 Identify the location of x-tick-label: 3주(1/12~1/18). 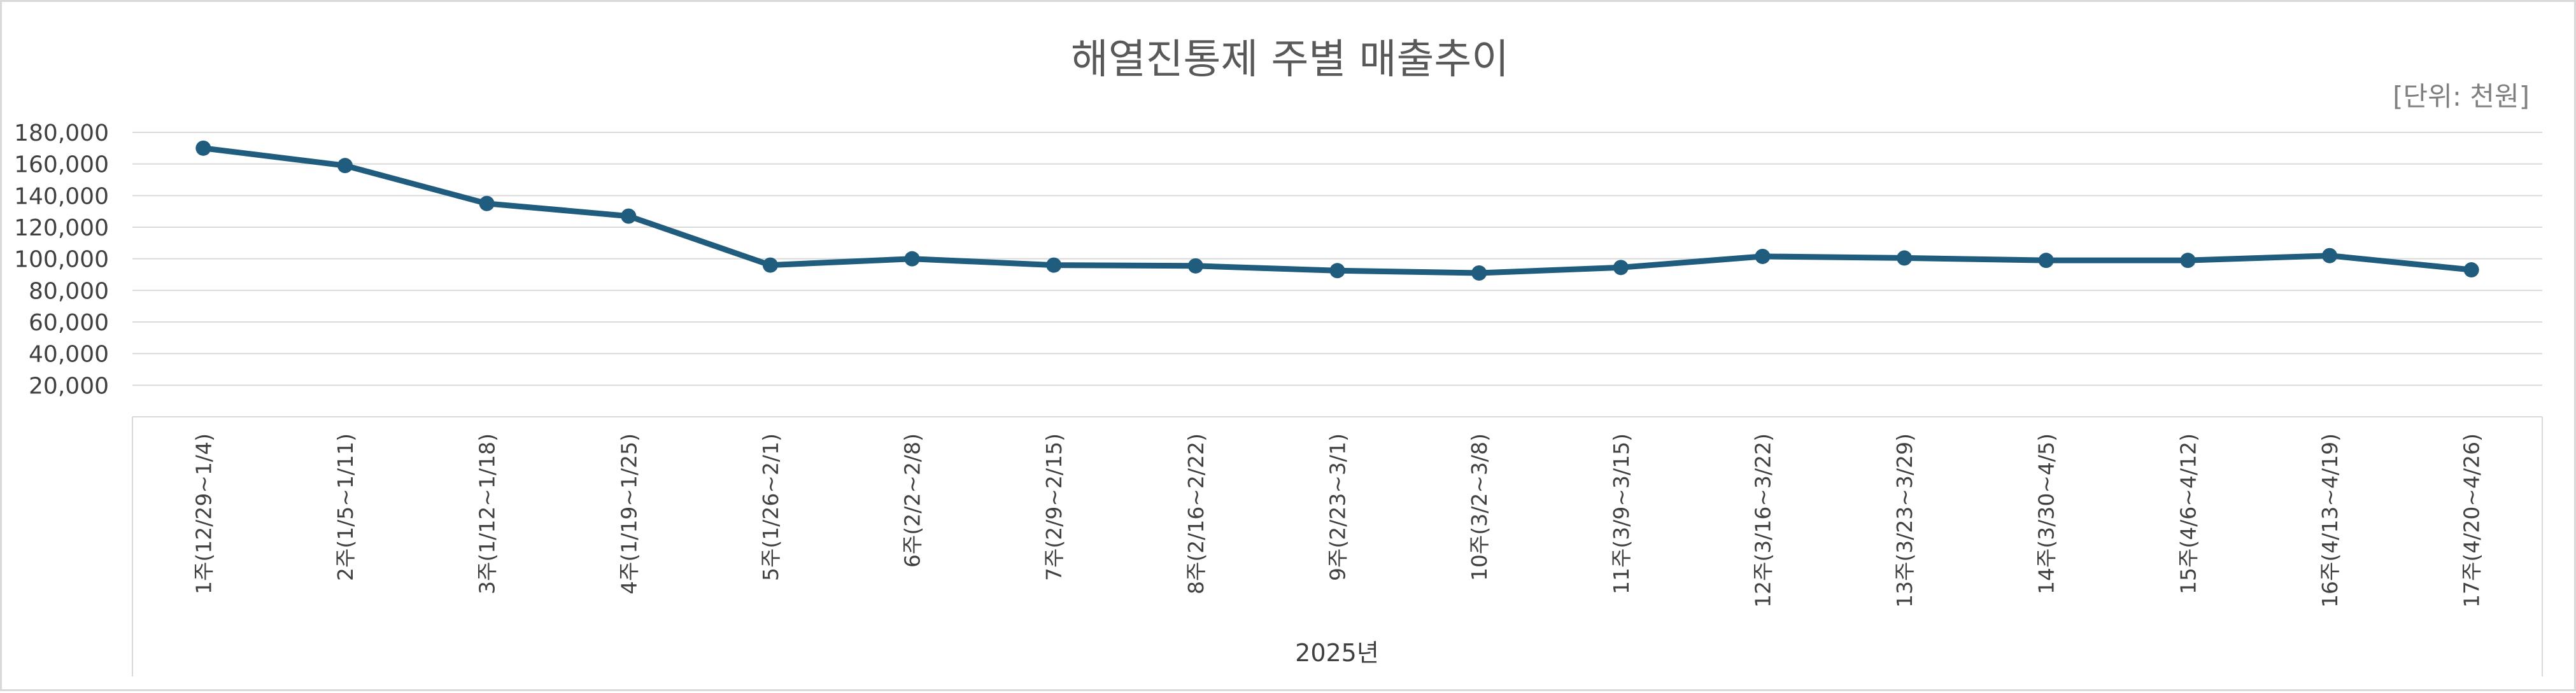
(487, 513).